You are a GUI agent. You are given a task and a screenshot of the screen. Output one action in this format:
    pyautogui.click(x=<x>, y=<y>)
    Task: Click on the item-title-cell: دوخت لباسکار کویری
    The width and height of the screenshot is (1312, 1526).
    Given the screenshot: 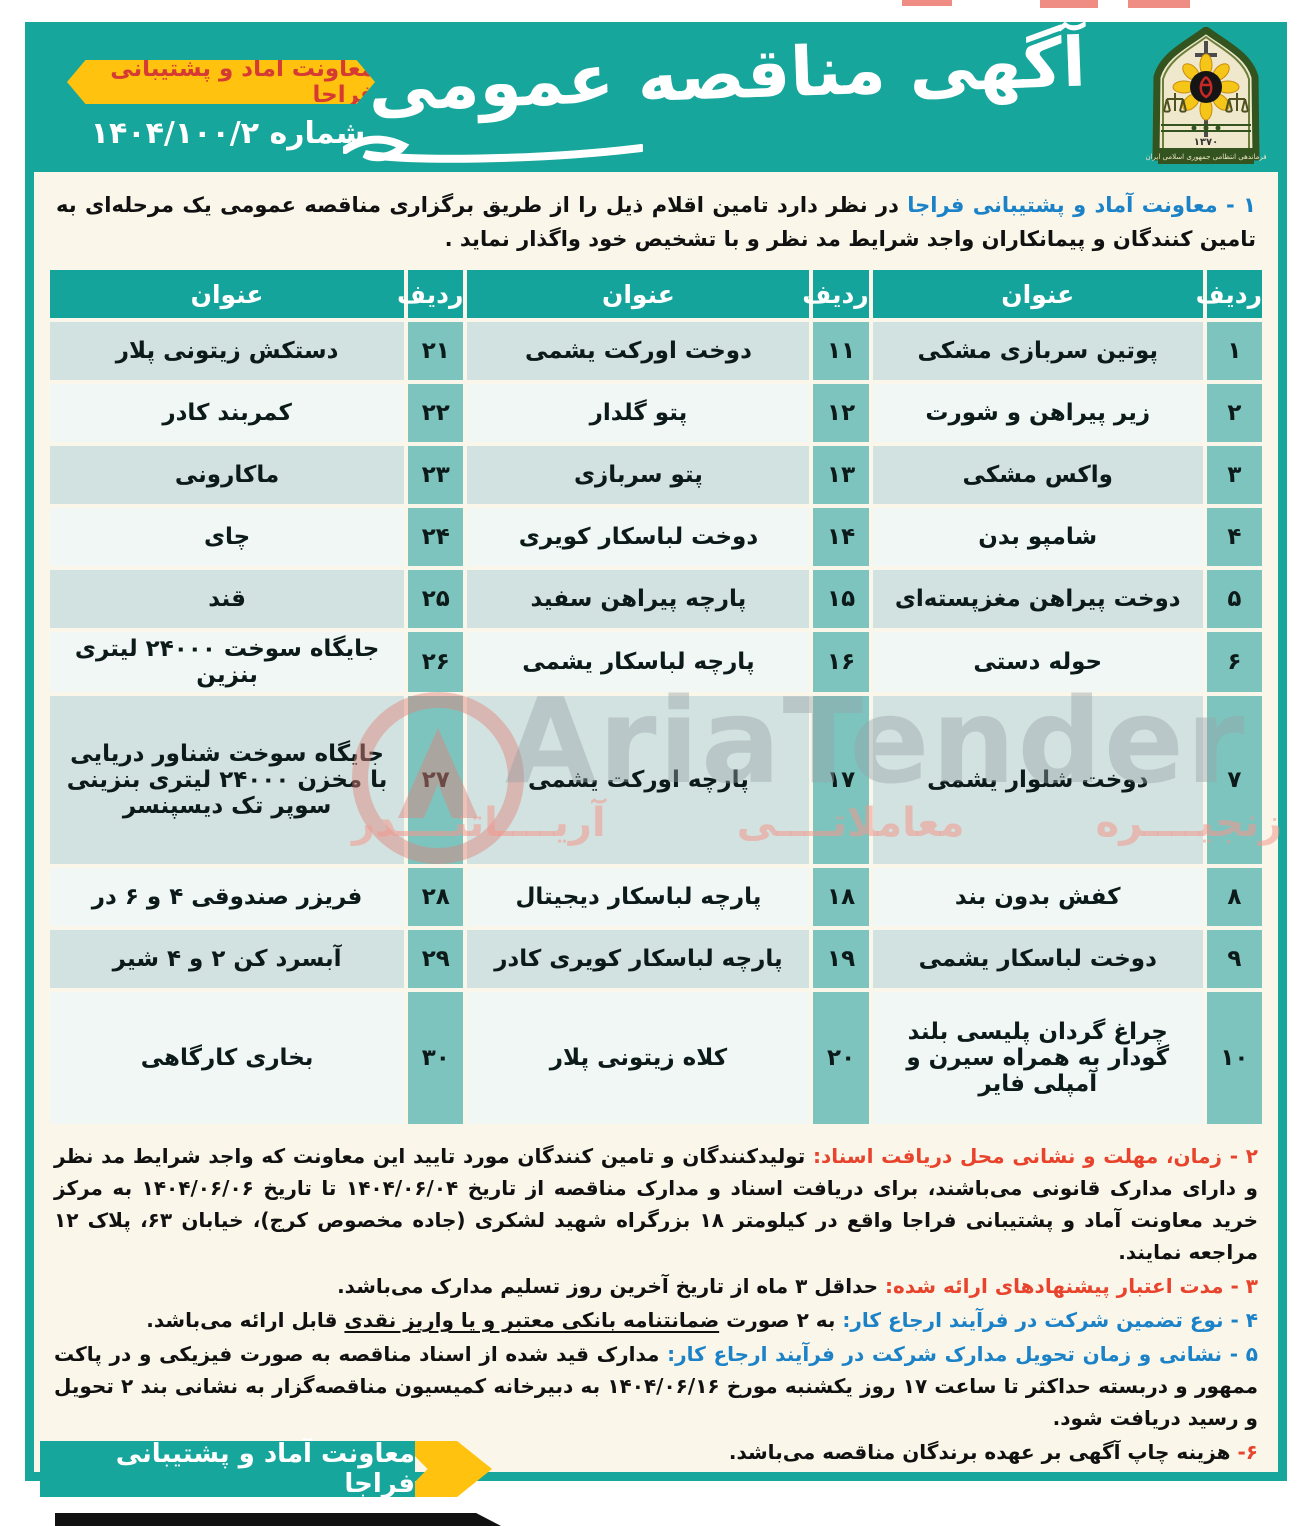 What is the action you would take?
    pyautogui.click(x=638, y=537)
    